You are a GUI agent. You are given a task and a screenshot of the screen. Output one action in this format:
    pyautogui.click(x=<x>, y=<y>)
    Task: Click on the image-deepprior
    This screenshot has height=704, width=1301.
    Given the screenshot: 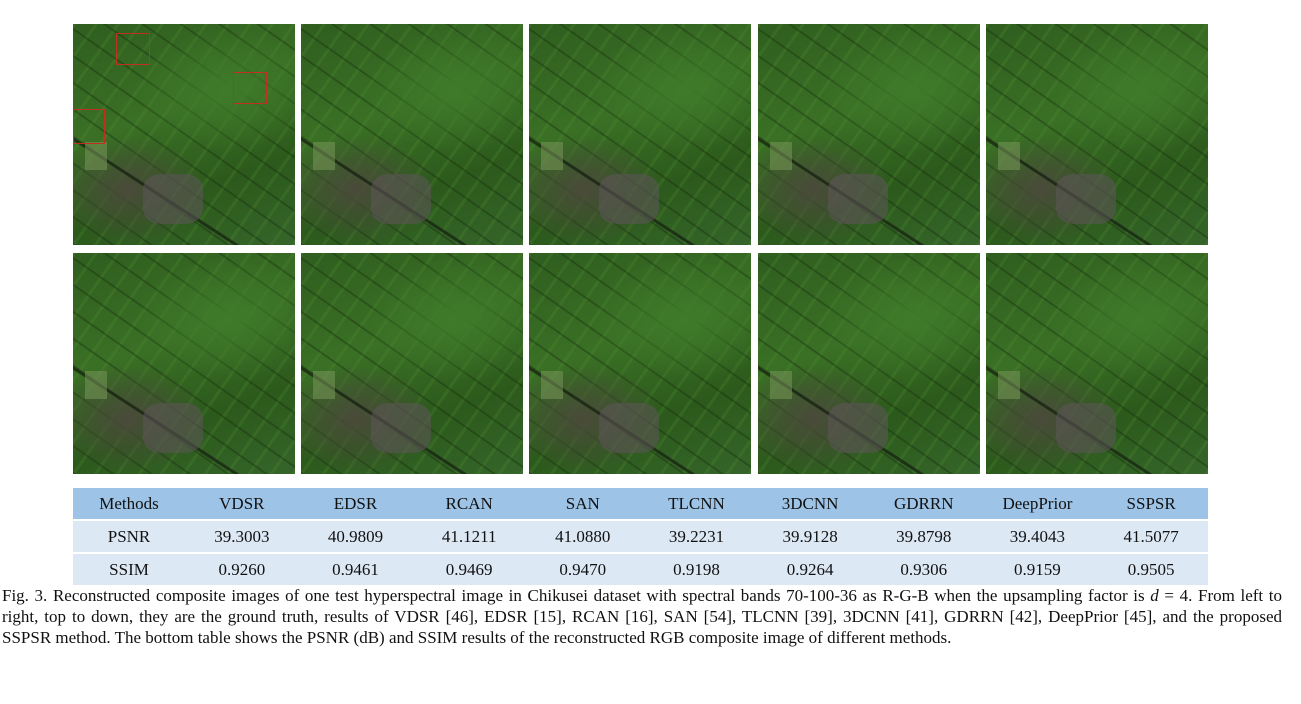 What is the action you would take?
    pyautogui.click(x=869, y=363)
    